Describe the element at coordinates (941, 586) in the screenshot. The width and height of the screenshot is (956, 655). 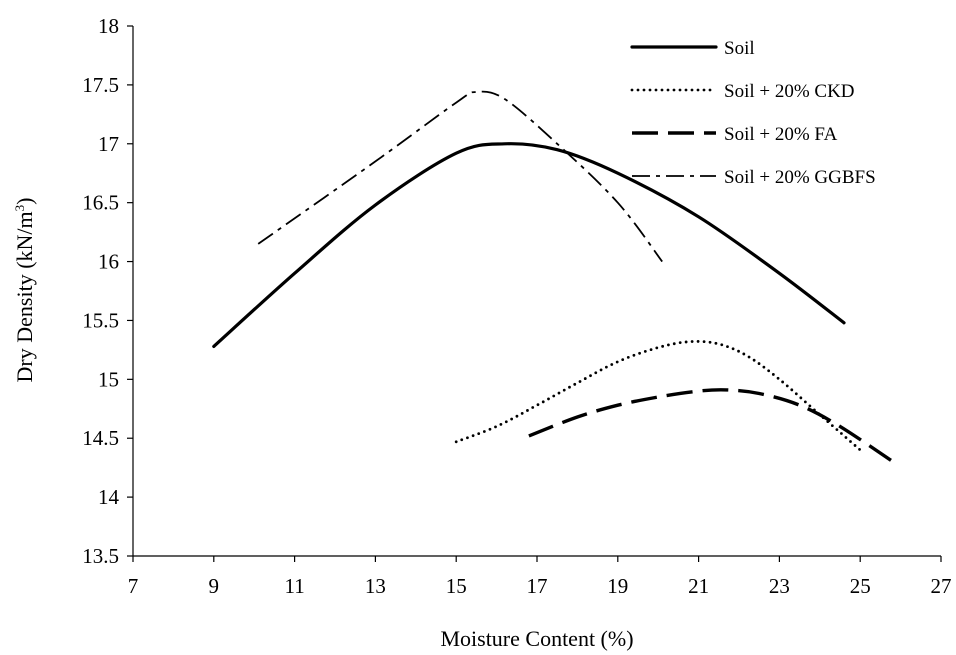
I see `x-tick-label: 27` at that location.